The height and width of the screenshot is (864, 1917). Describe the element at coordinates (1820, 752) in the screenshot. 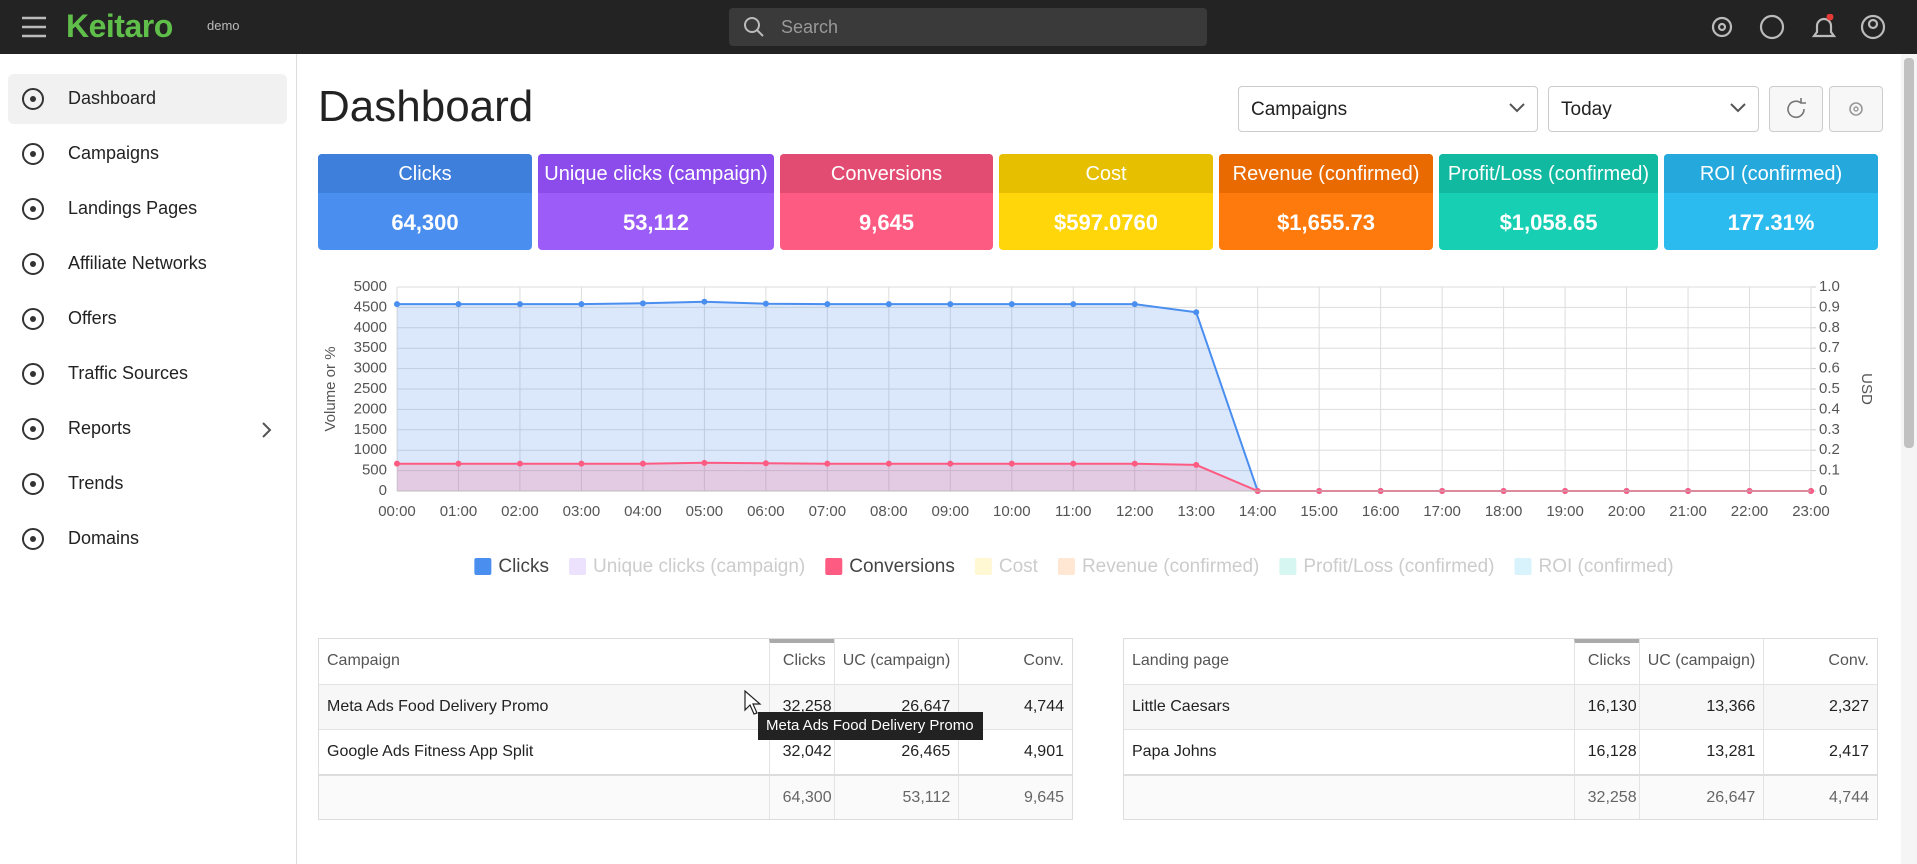

I see `table-cell: 2,417` at that location.